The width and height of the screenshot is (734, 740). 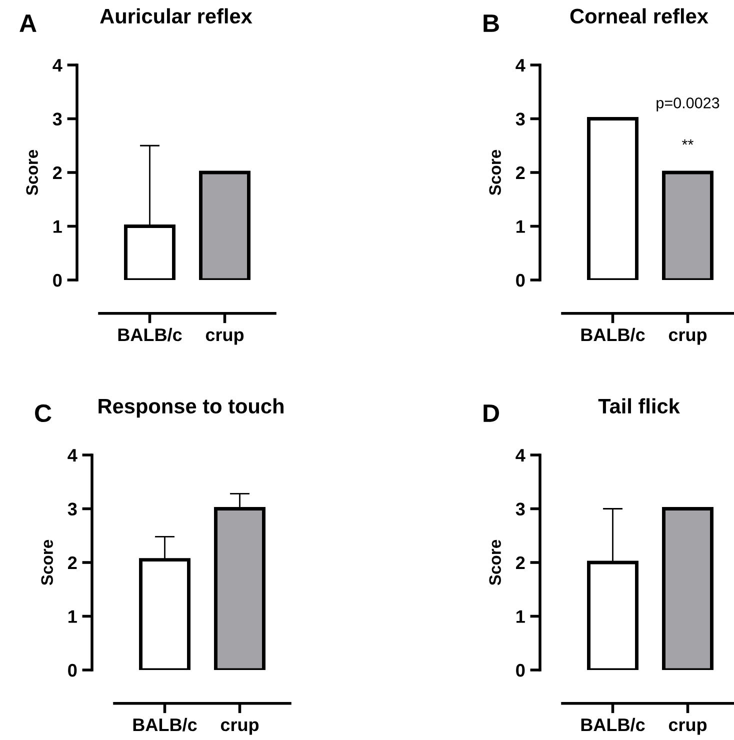 What do you see at coordinates (191, 408) in the screenshot?
I see `chart-title: Response to touch` at bounding box center [191, 408].